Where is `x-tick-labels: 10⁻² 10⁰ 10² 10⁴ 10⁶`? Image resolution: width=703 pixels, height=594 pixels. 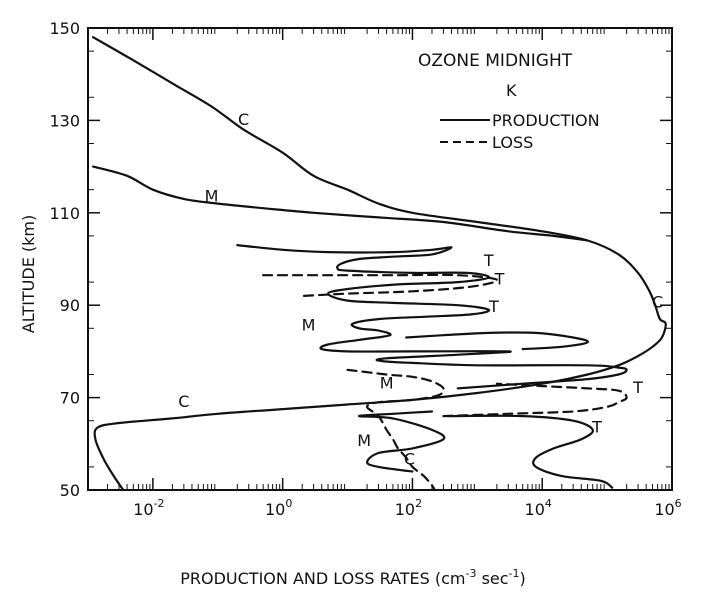 x-tick-labels: 10⁻² 10⁰ 10² 10⁴ 10⁶ is located at coordinates (407, 508).